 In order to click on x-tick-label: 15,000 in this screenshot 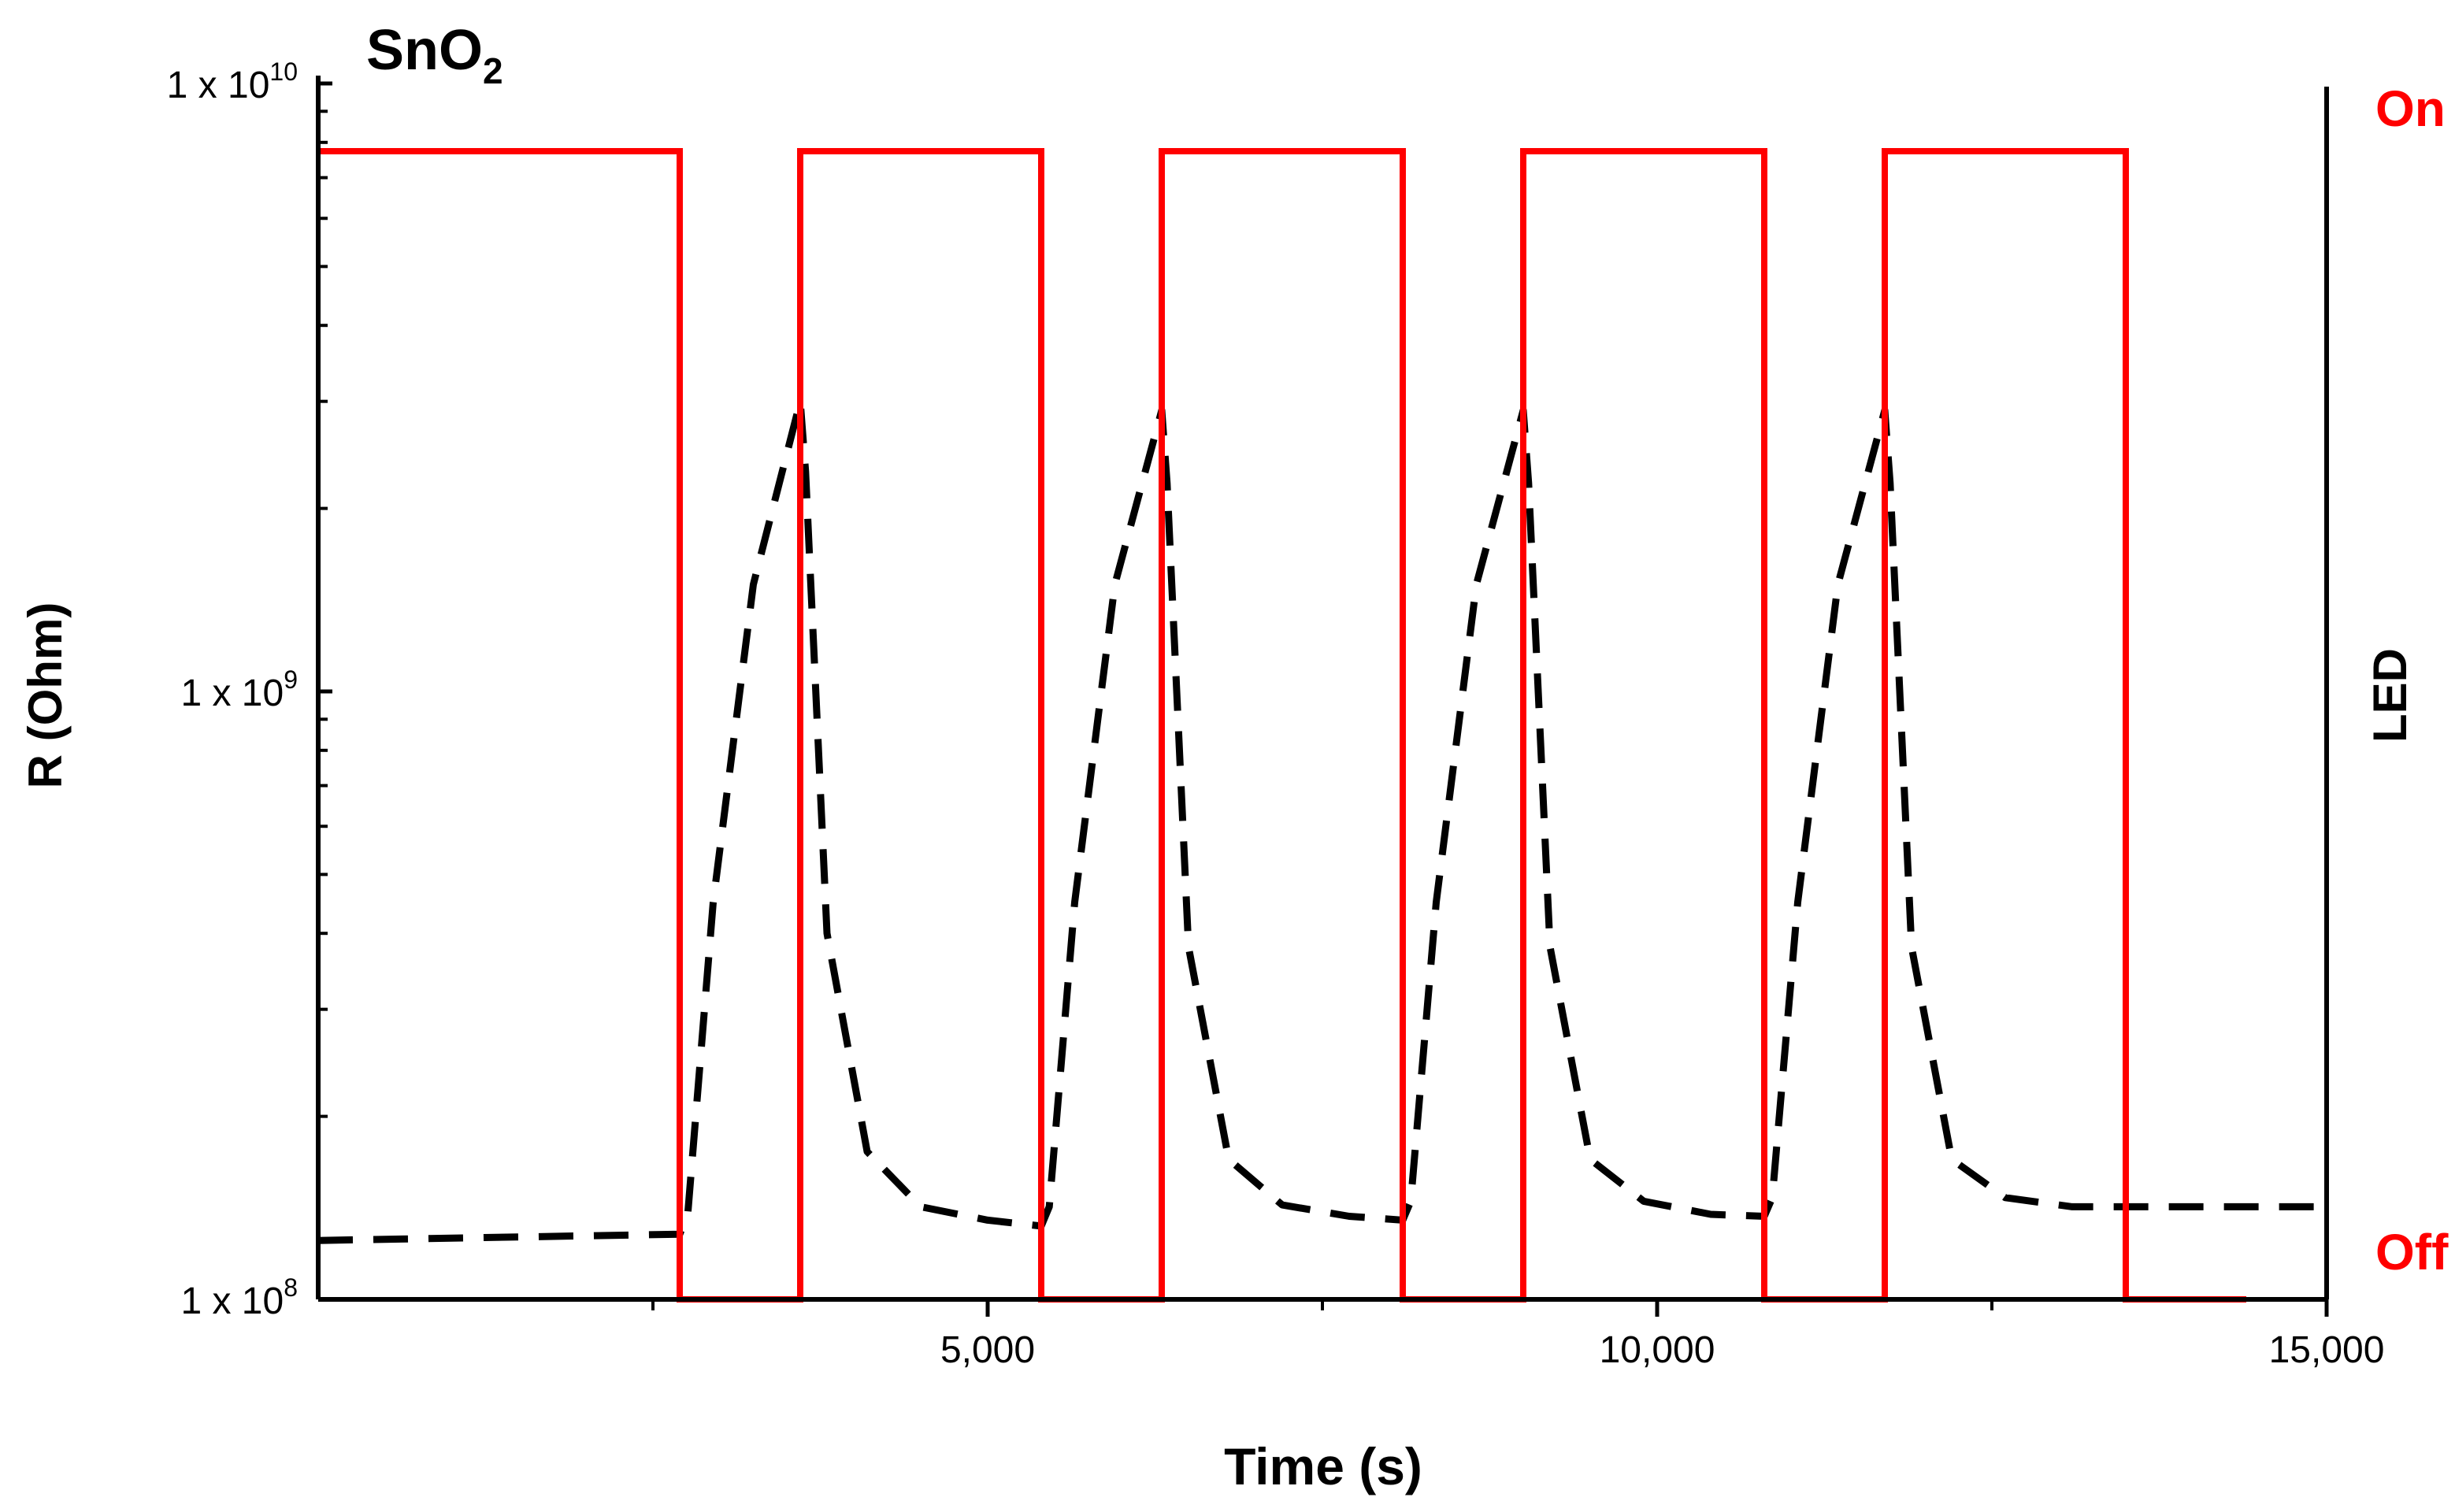, I will do `click(2327, 1350)`.